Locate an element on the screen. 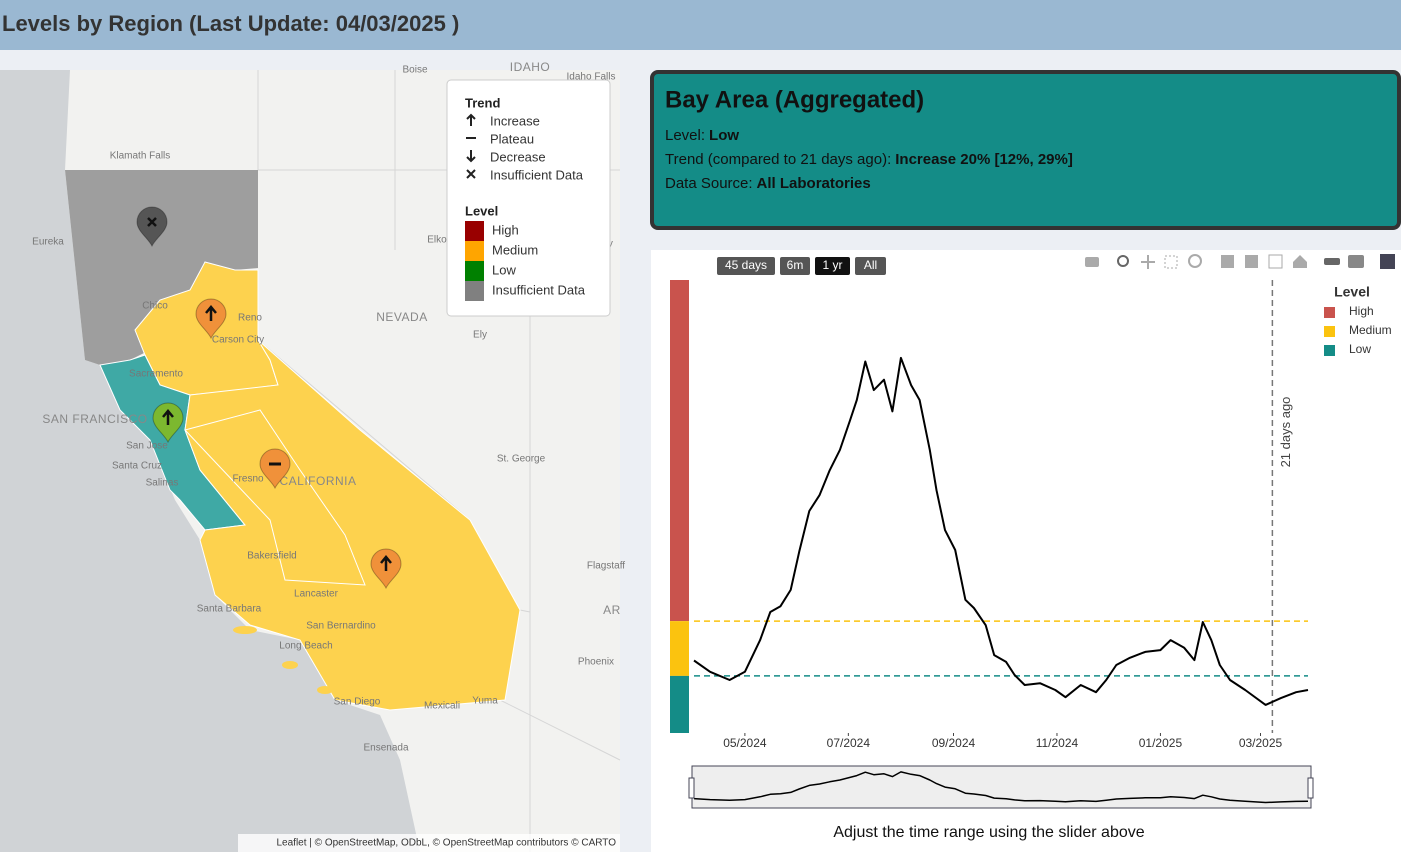 The image size is (1401, 852). islands is located at coordinates (289, 660).